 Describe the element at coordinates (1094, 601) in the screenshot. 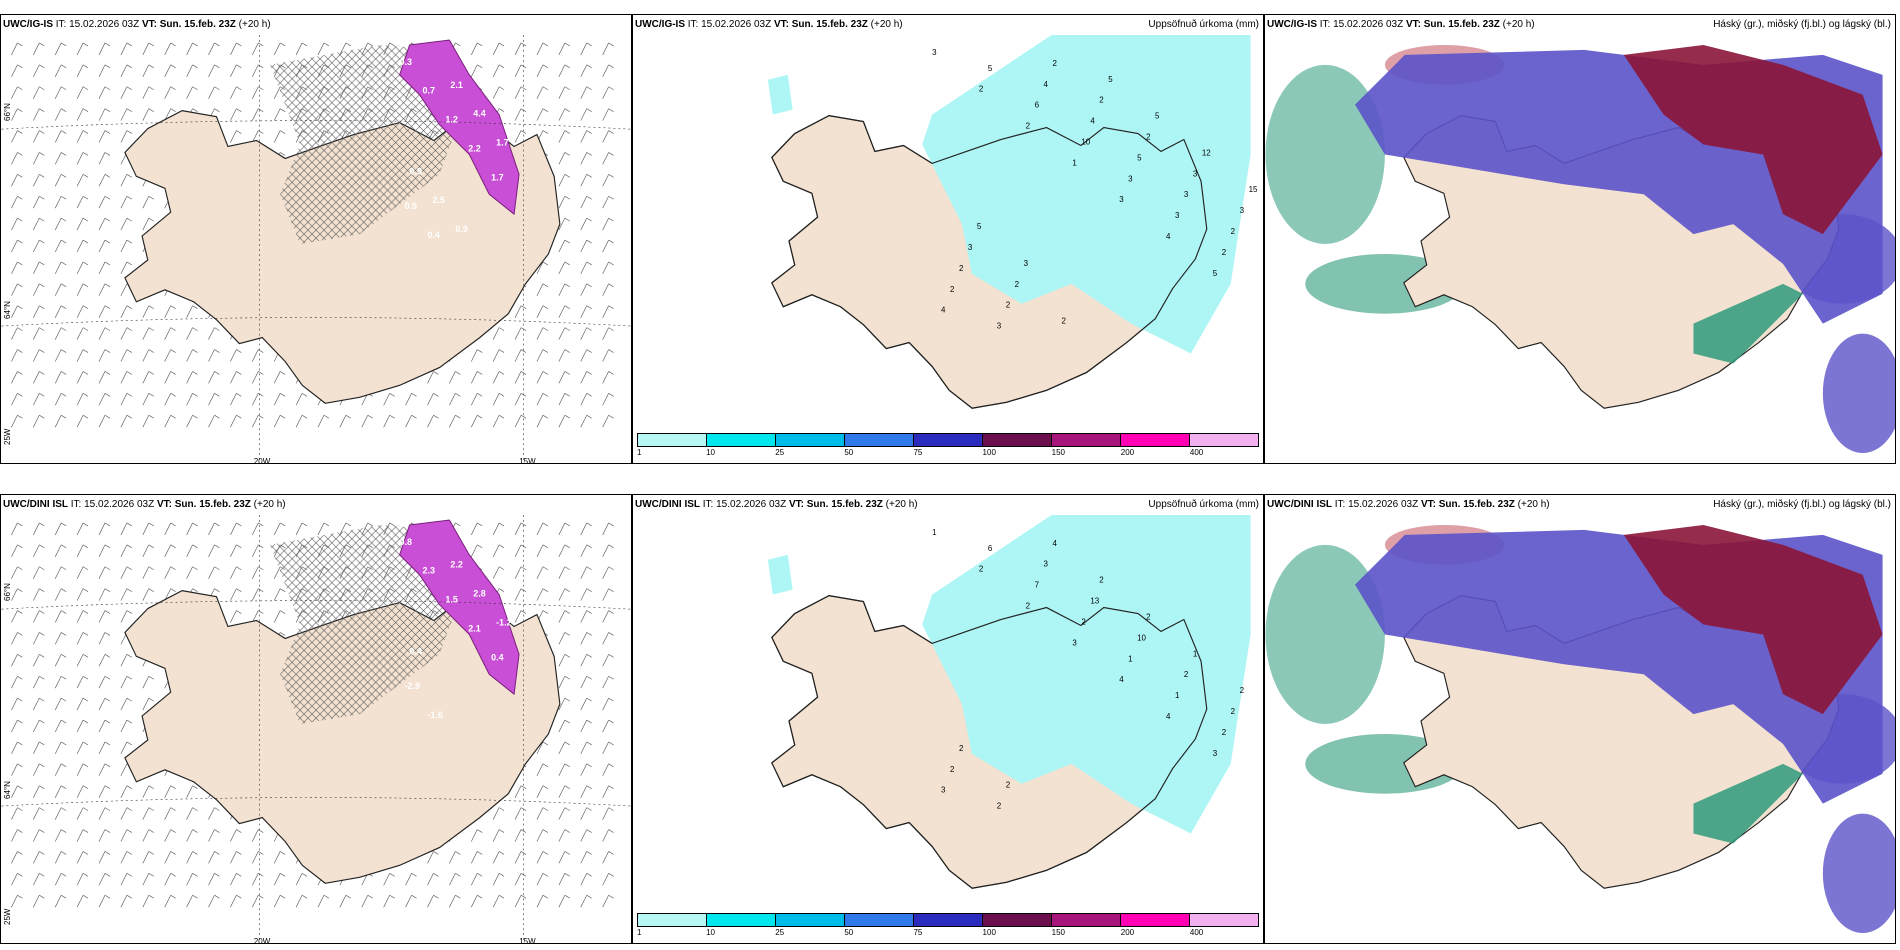

I see `precip-value: 13` at that location.